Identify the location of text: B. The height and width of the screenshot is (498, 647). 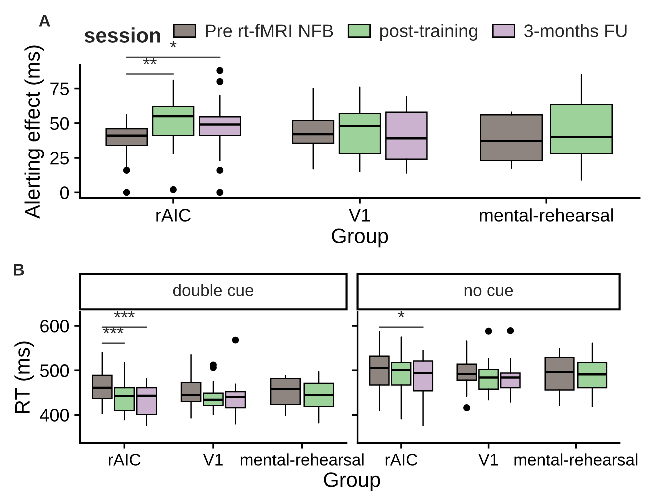
(19, 270).